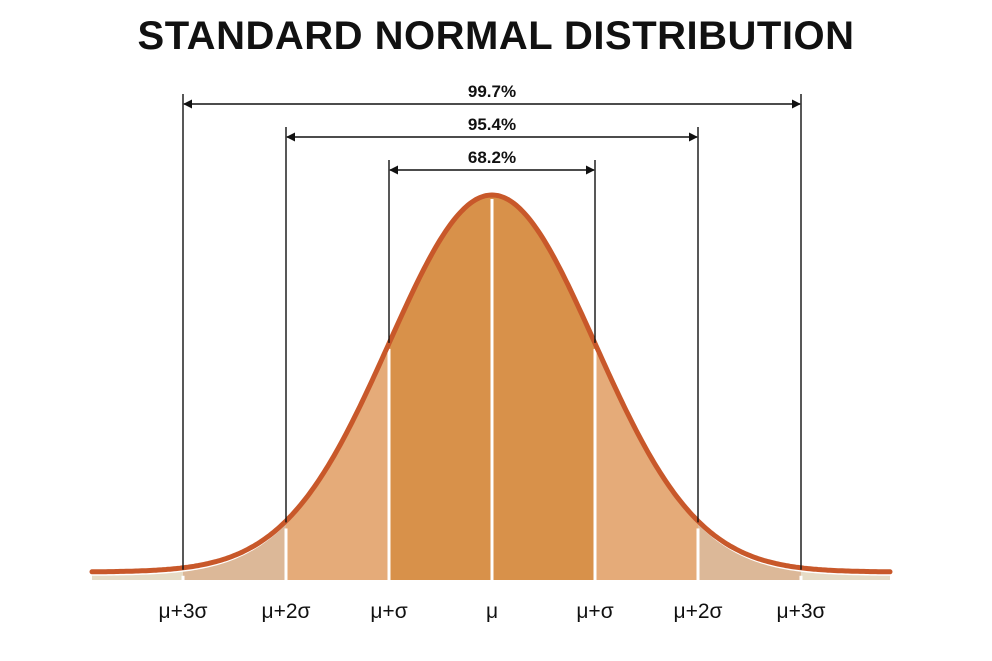 The height and width of the screenshot is (661, 992). I want to click on interval-arrows: 99.7% 95.4% 68.2%, so click(492, 128).